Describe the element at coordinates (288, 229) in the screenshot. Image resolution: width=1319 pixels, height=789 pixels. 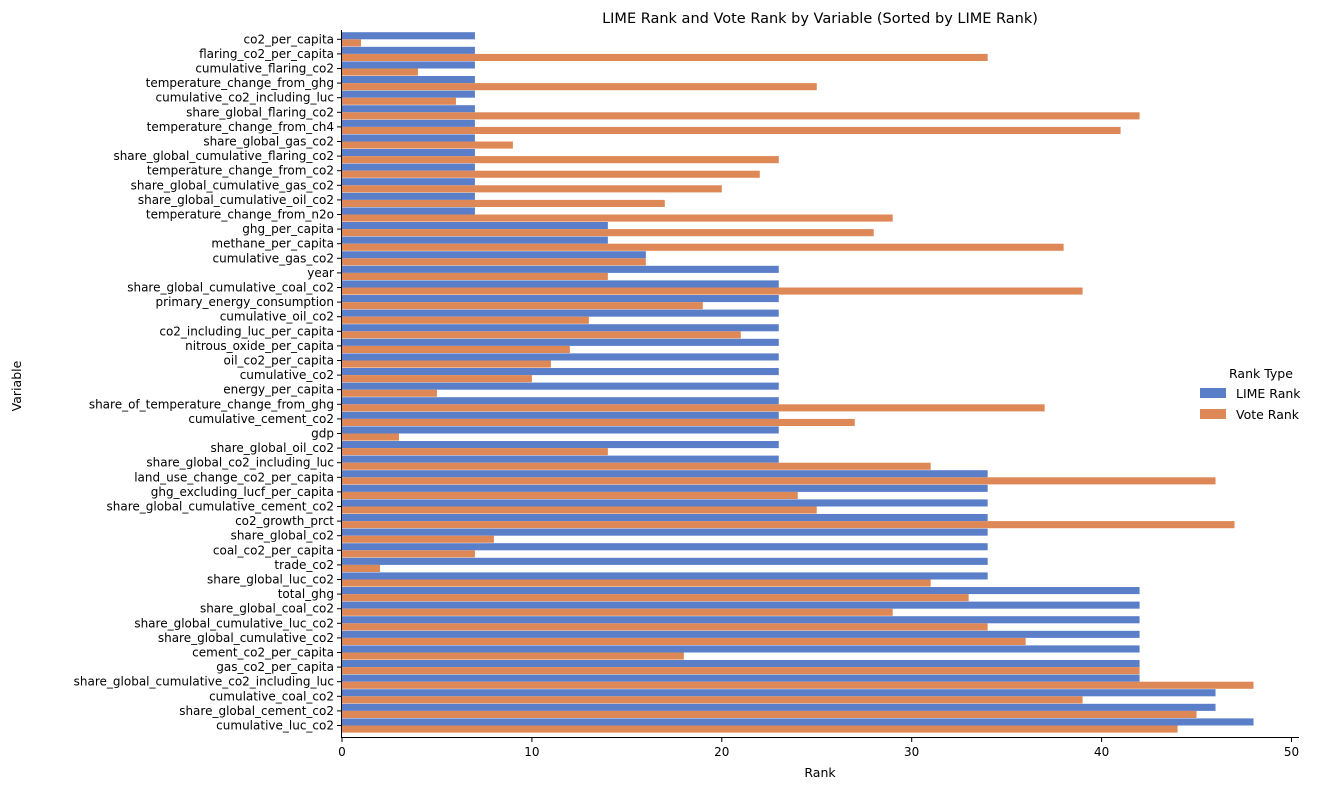
I see `y-tick-label: ghg_per_capita` at that location.